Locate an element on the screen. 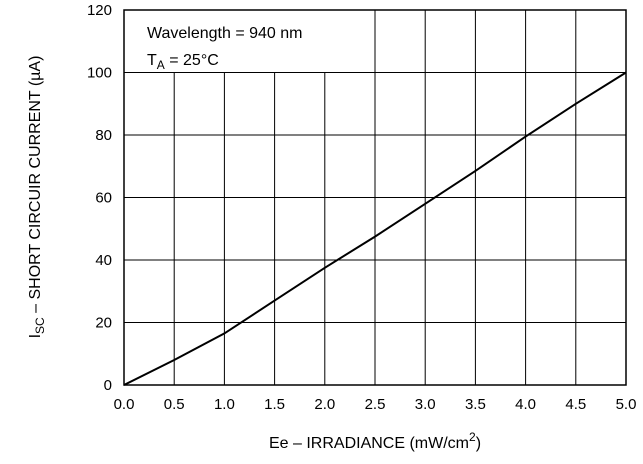 The height and width of the screenshot is (464, 643). y-tick-label: 0 is located at coordinates (108, 385).